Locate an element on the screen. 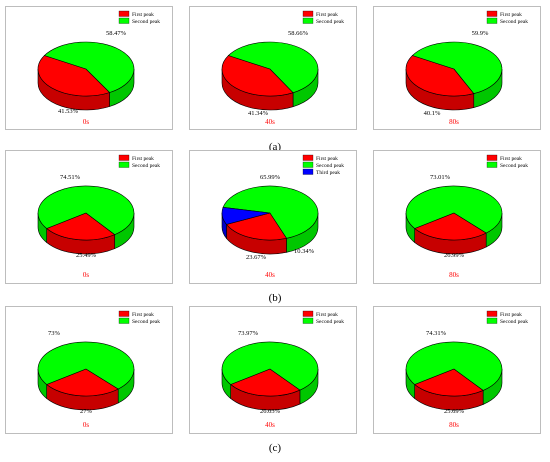  percent-label-first-peak: 25.49% is located at coordinates (86, 255).